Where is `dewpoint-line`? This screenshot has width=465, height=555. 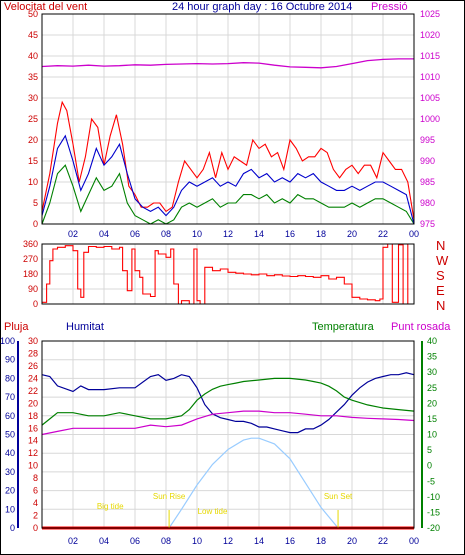
dewpoint-line is located at coordinates (228, 423).